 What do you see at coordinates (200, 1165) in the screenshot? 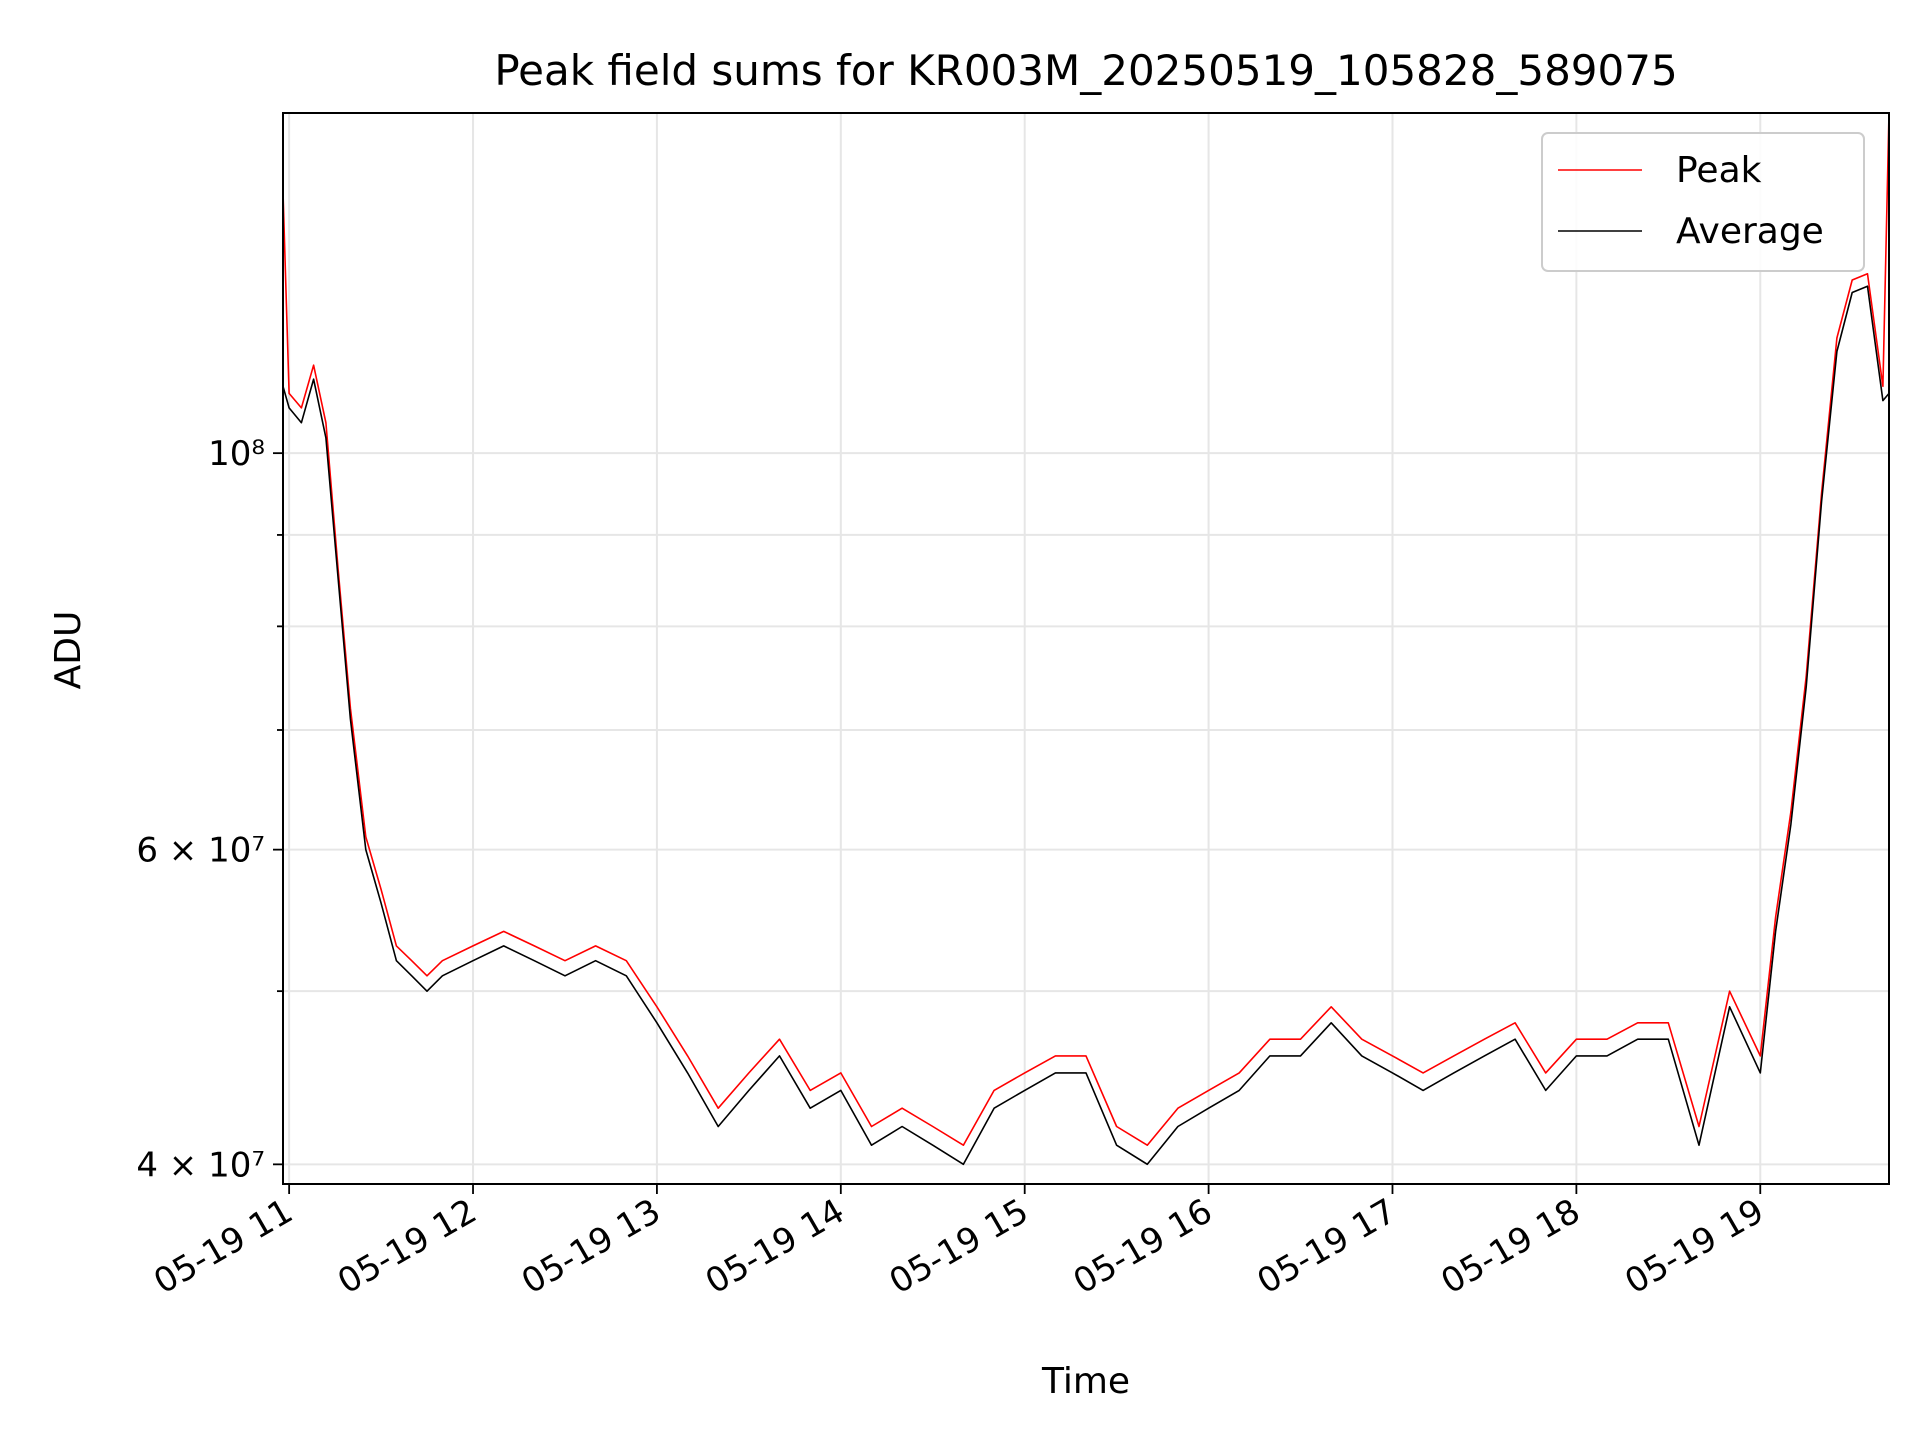
I see `y-tick-label: 4 × 10⁷` at bounding box center [200, 1165].